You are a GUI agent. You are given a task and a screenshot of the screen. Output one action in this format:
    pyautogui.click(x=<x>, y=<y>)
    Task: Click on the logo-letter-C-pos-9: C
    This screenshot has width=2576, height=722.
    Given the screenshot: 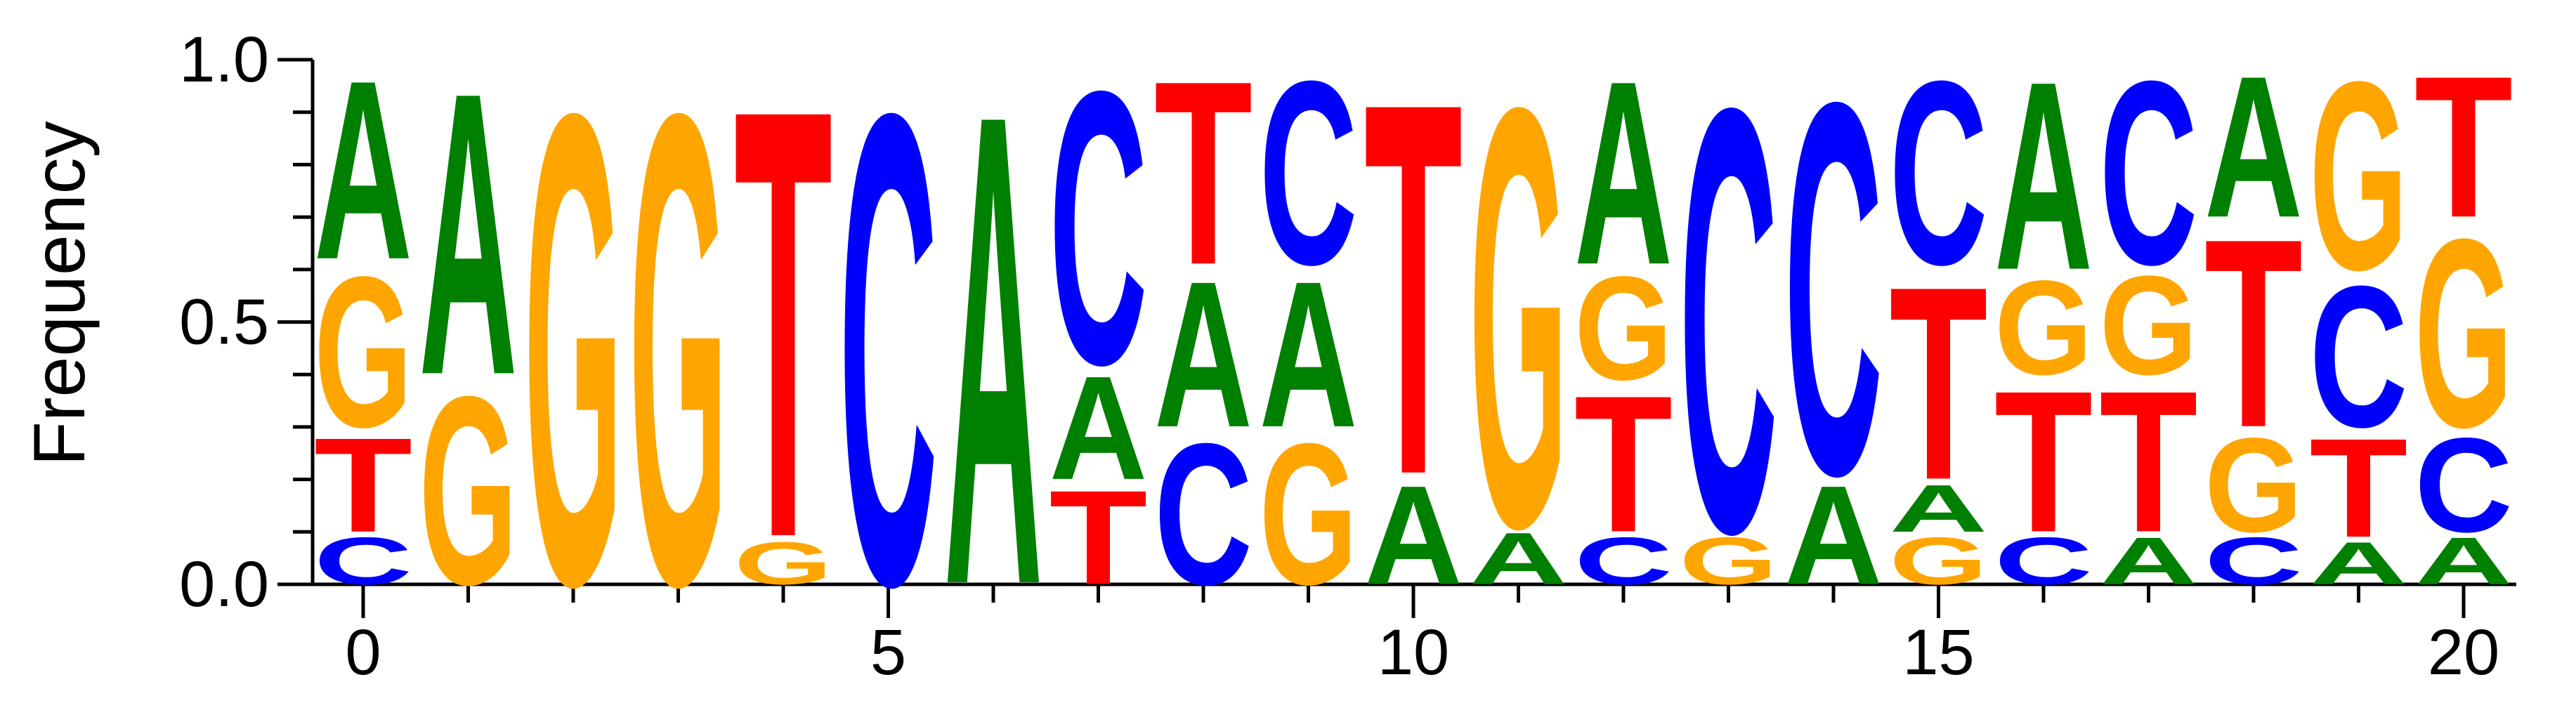 What is the action you would take?
    pyautogui.click(x=1309, y=173)
    